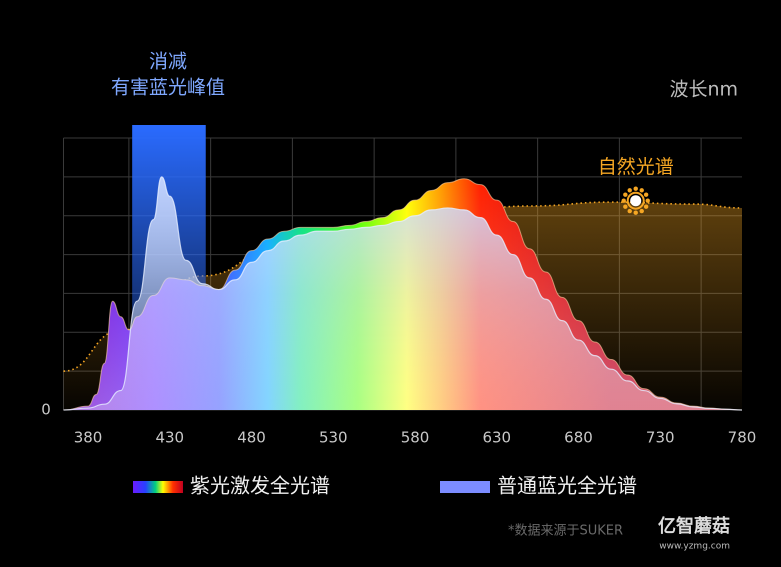  Describe the element at coordinates (169, 438) in the screenshot. I see `x-tick-label: 430` at that location.